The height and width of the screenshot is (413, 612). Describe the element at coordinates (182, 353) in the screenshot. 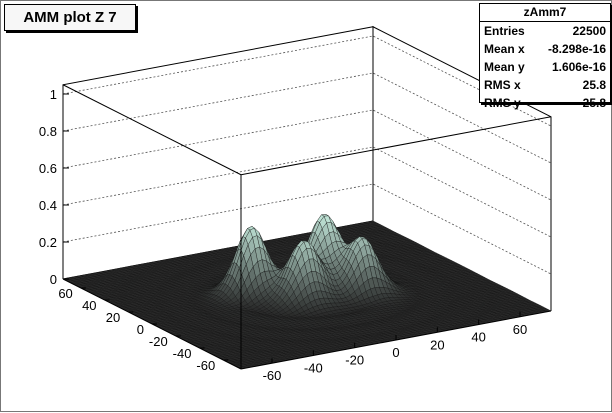

I see `y-tick-label: -40` at that location.